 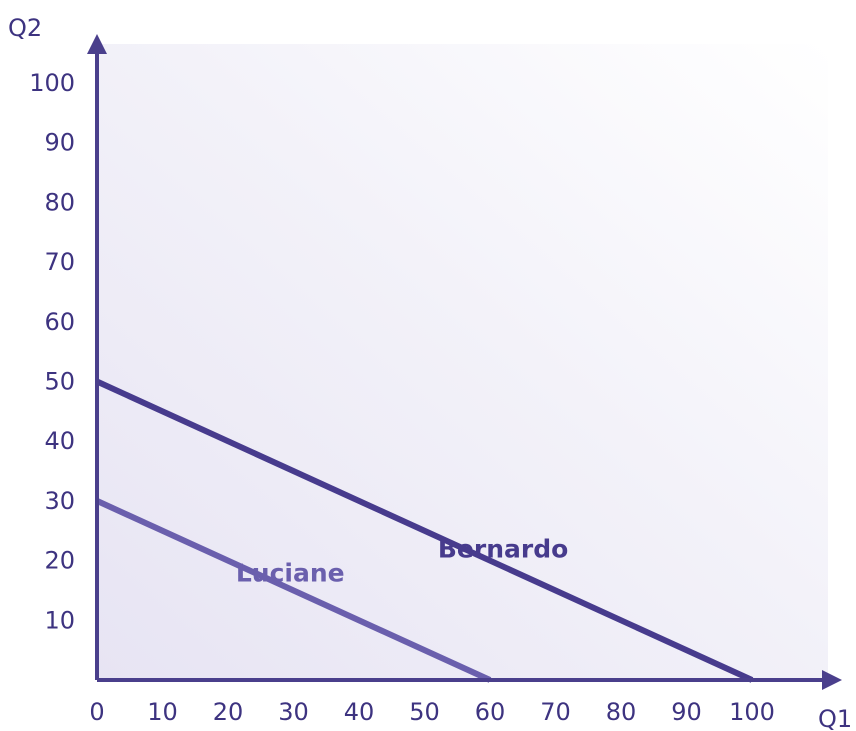 I want to click on y-tick-label: 70, so click(x=59, y=262).